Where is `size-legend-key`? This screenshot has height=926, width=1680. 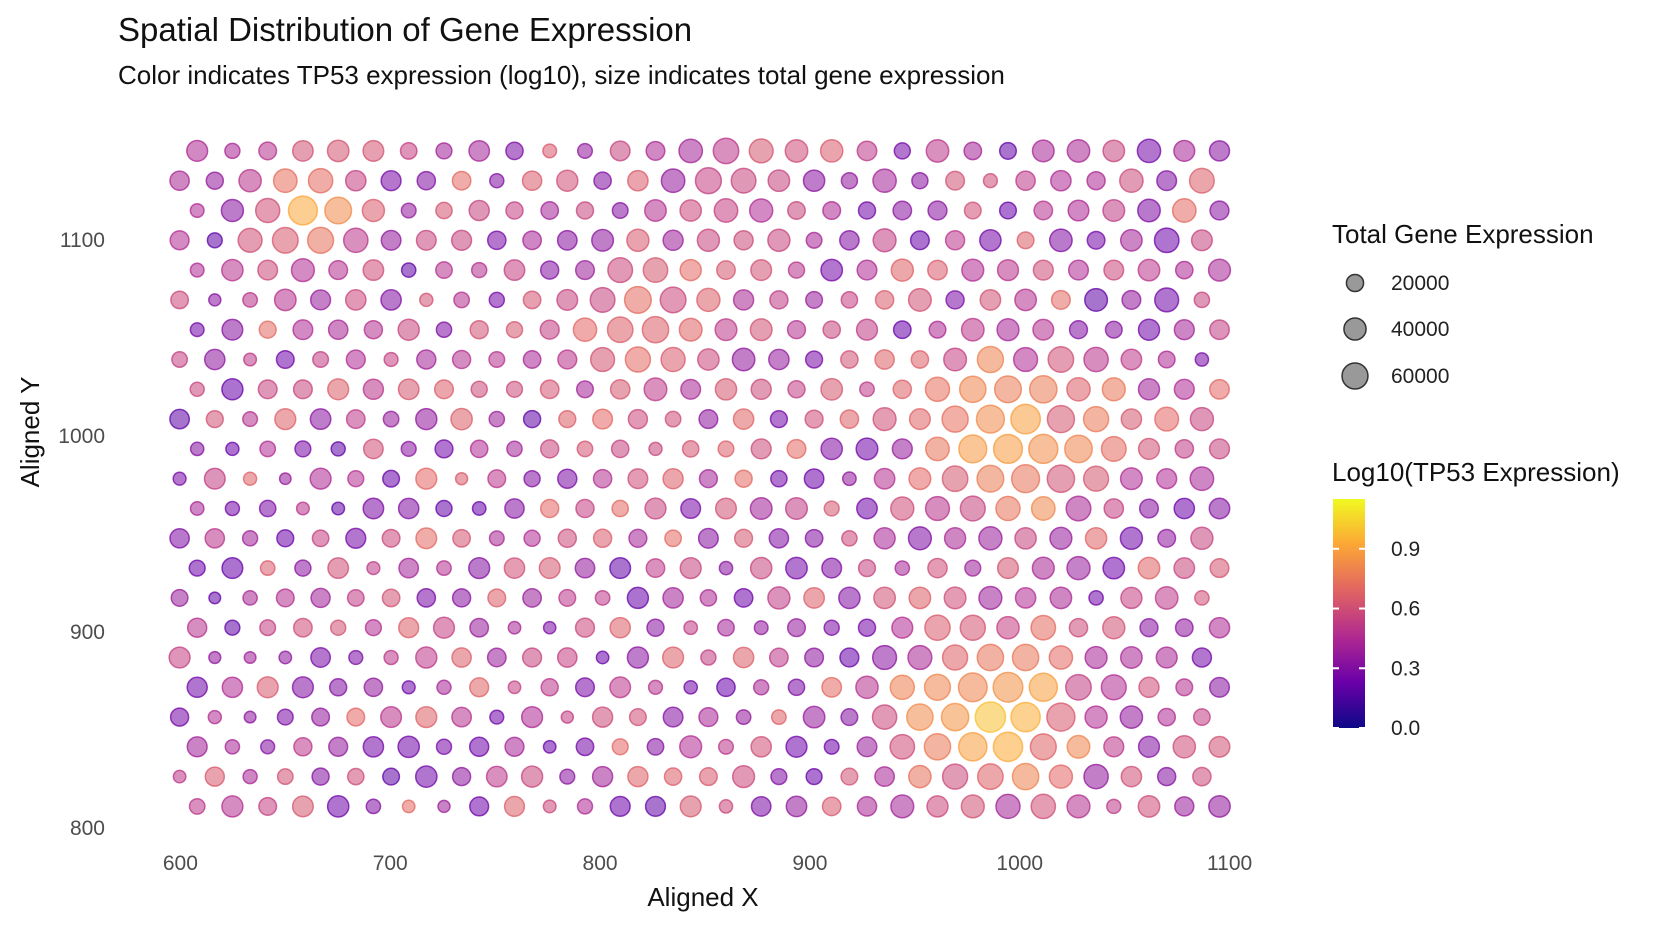
size-legend-key is located at coordinates (1355, 283).